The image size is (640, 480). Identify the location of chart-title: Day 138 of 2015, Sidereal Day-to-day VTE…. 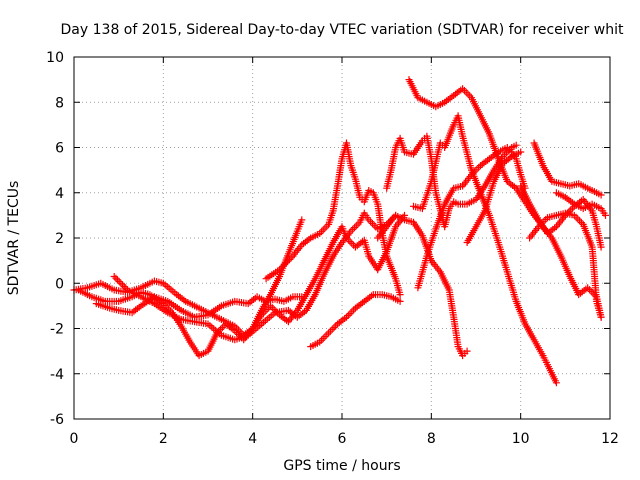
(342, 30).